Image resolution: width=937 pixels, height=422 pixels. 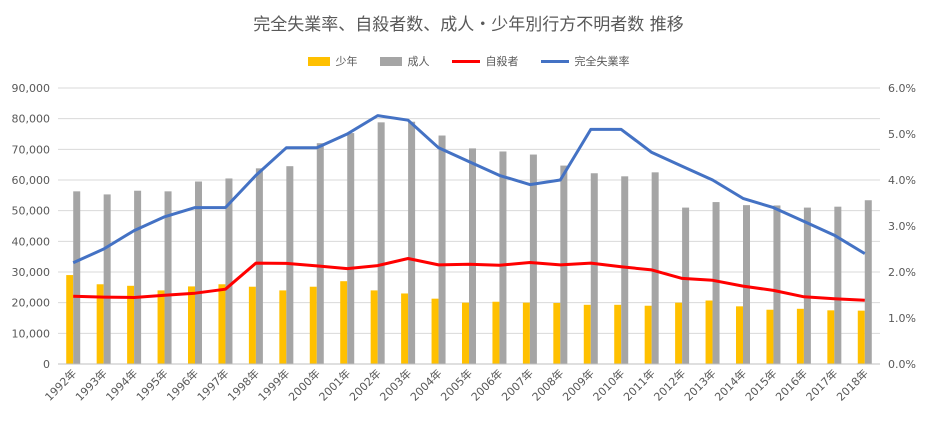 I want to click on x-tick-label: 2006年, so click(x=486, y=384).